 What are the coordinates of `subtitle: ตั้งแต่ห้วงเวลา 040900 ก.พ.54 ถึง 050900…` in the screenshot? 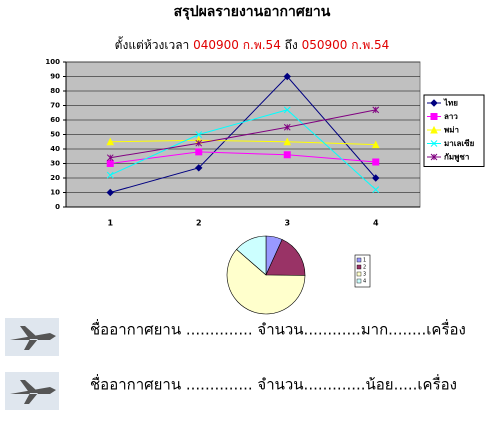 It's located at (252, 44).